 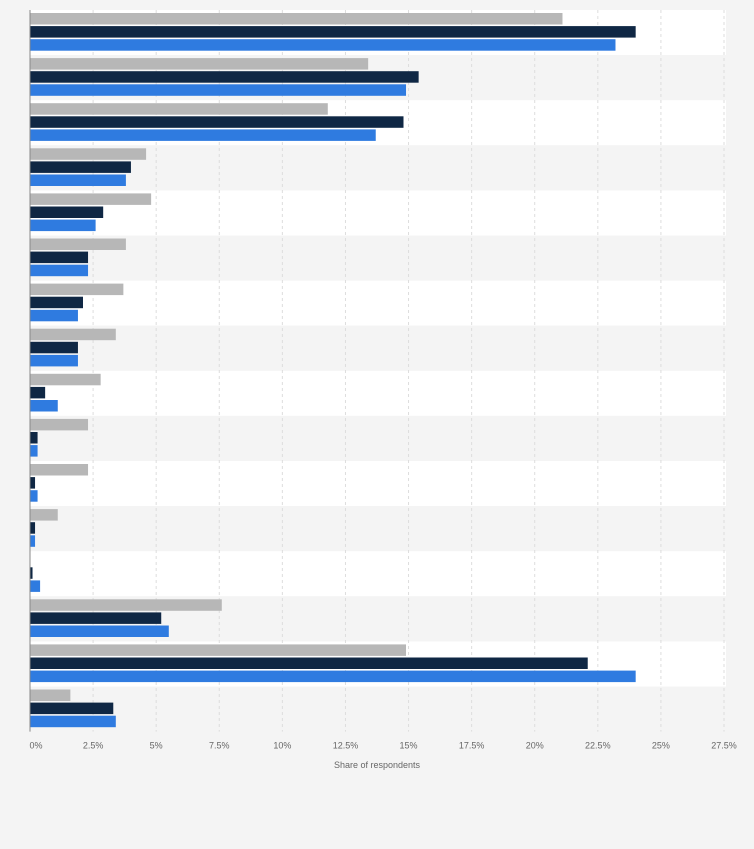 I want to click on x-tick-label: 22.5%, so click(x=598, y=746).